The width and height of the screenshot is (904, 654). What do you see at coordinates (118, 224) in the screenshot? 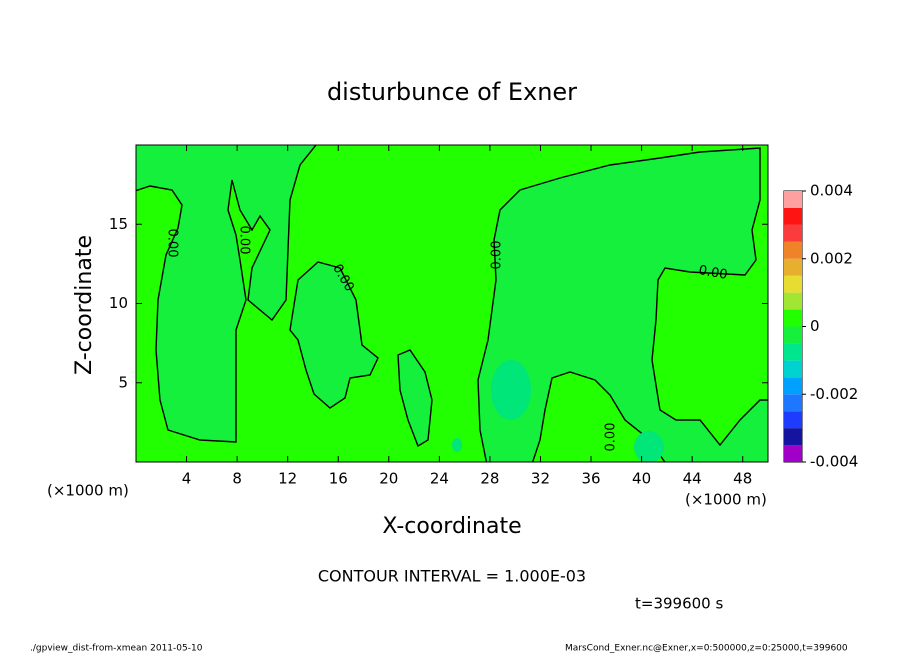
I see `y-tick-label: 15` at bounding box center [118, 224].